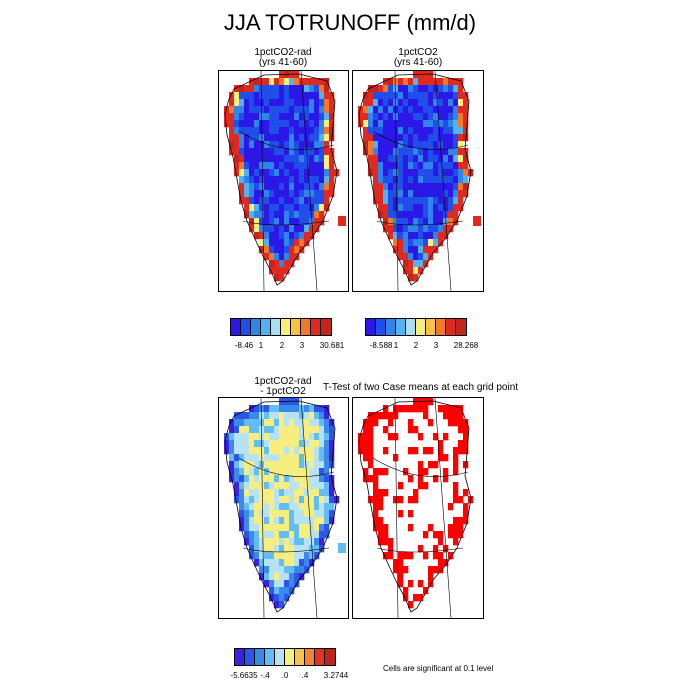 Image resolution: width=700 pixels, height=700 pixels. Describe the element at coordinates (332, 345) in the screenshot. I see `colorbar1-label-max: 30.681` at that location.